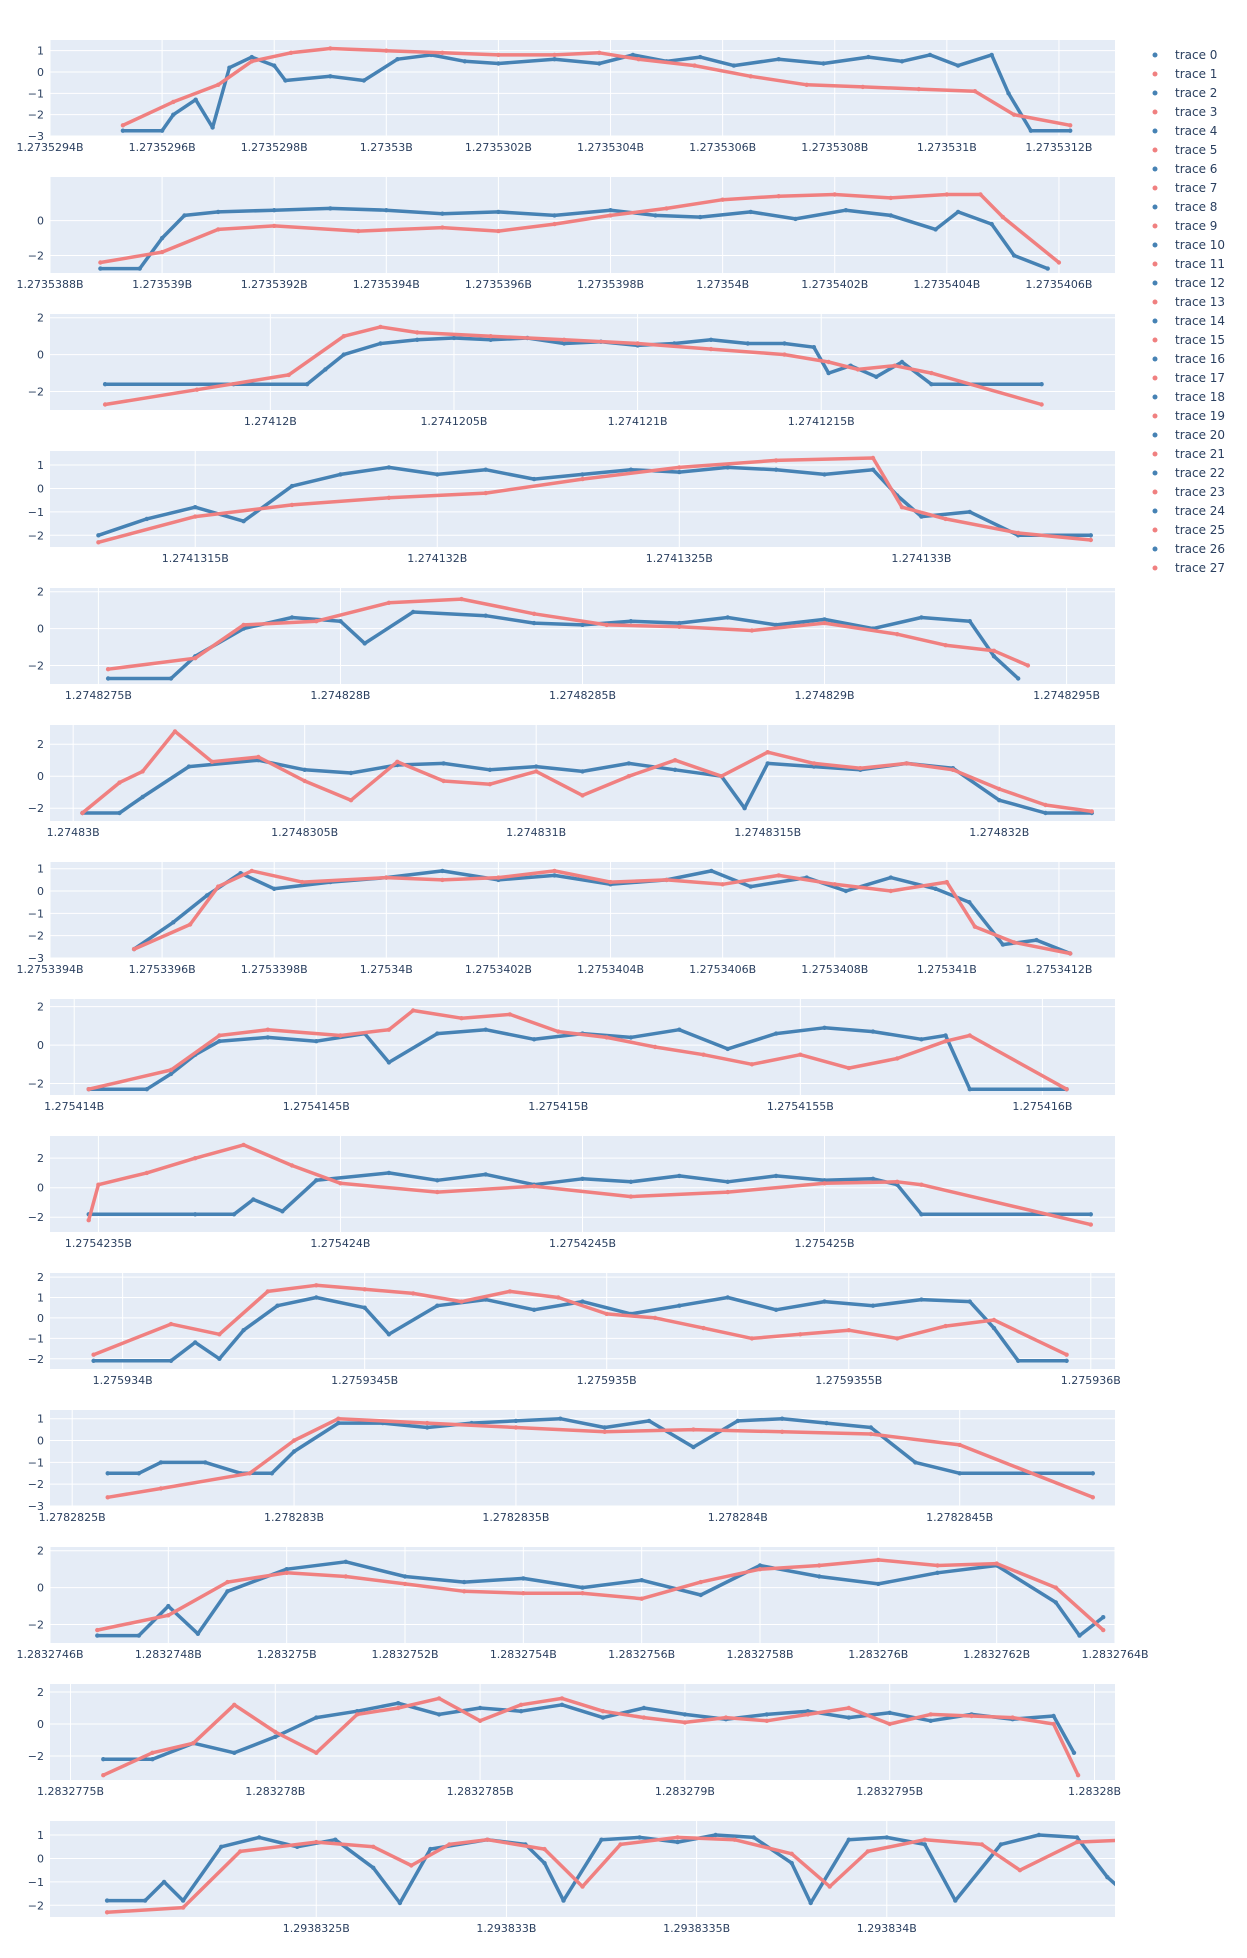 This screenshot has height=1958, width=1247. Describe the element at coordinates (1185, 93) in the screenshot. I see `legend-item-trace-2: trace 2` at that location.